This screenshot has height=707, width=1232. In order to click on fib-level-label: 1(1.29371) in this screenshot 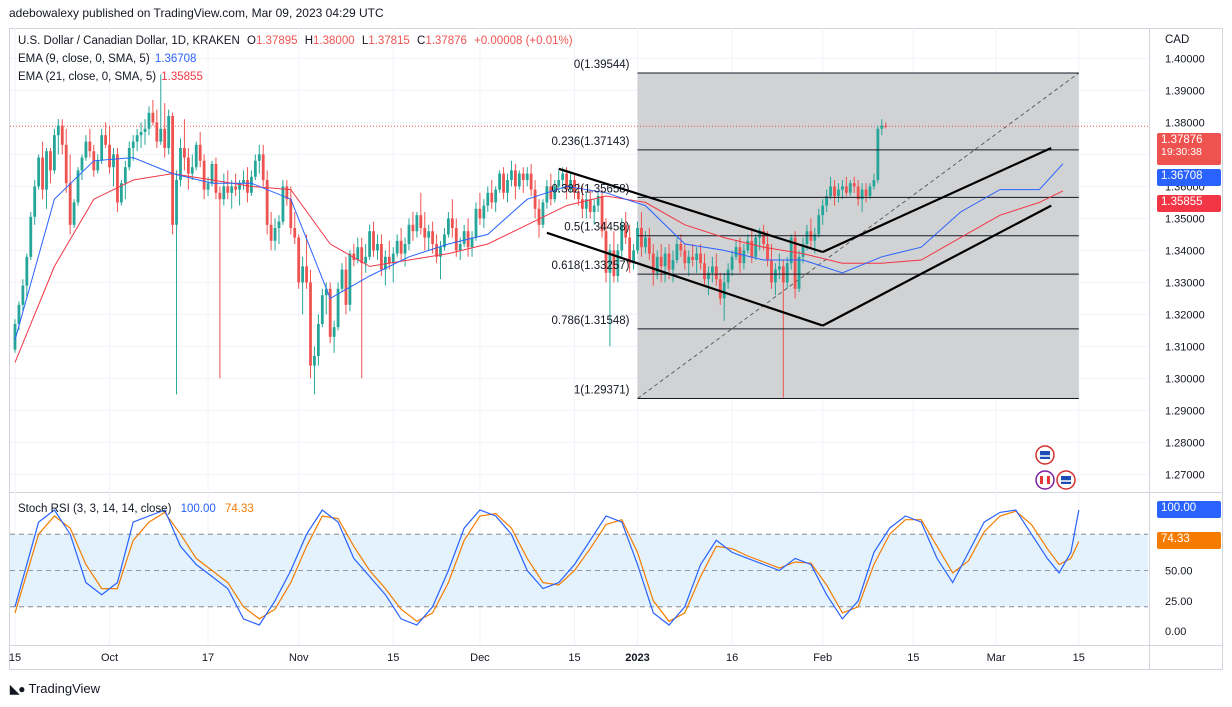, I will do `click(602, 391)`.